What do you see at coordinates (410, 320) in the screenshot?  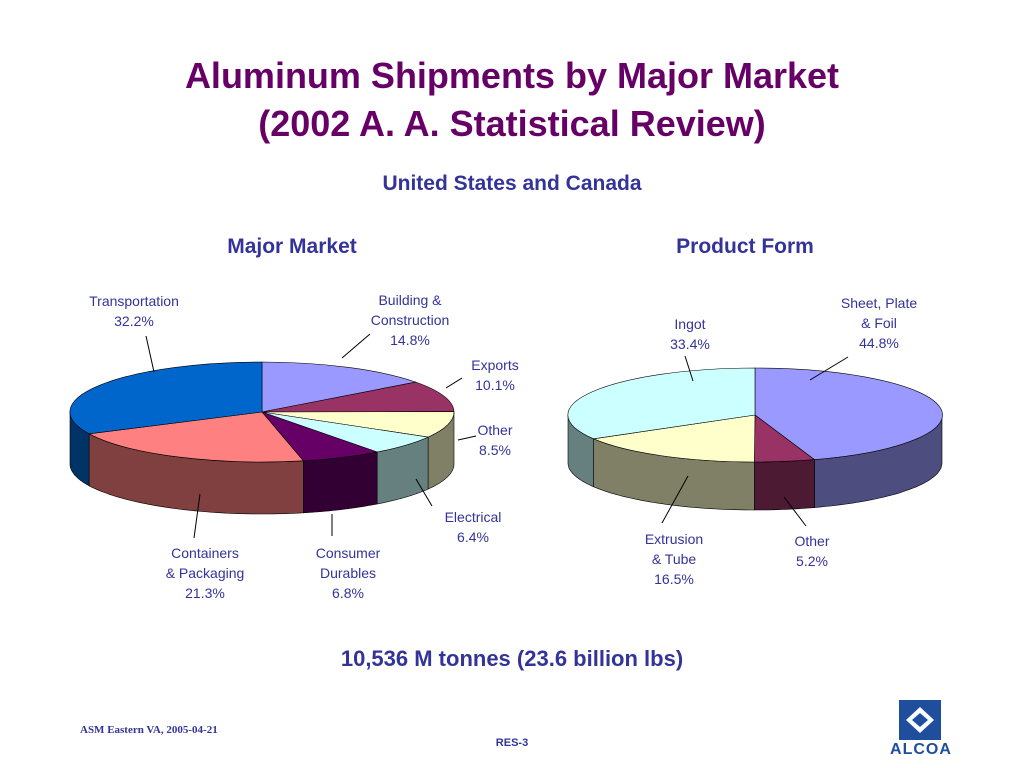 I see `slice-label-building-and-construction: Building & Construction 14.8%` at bounding box center [410, 320].